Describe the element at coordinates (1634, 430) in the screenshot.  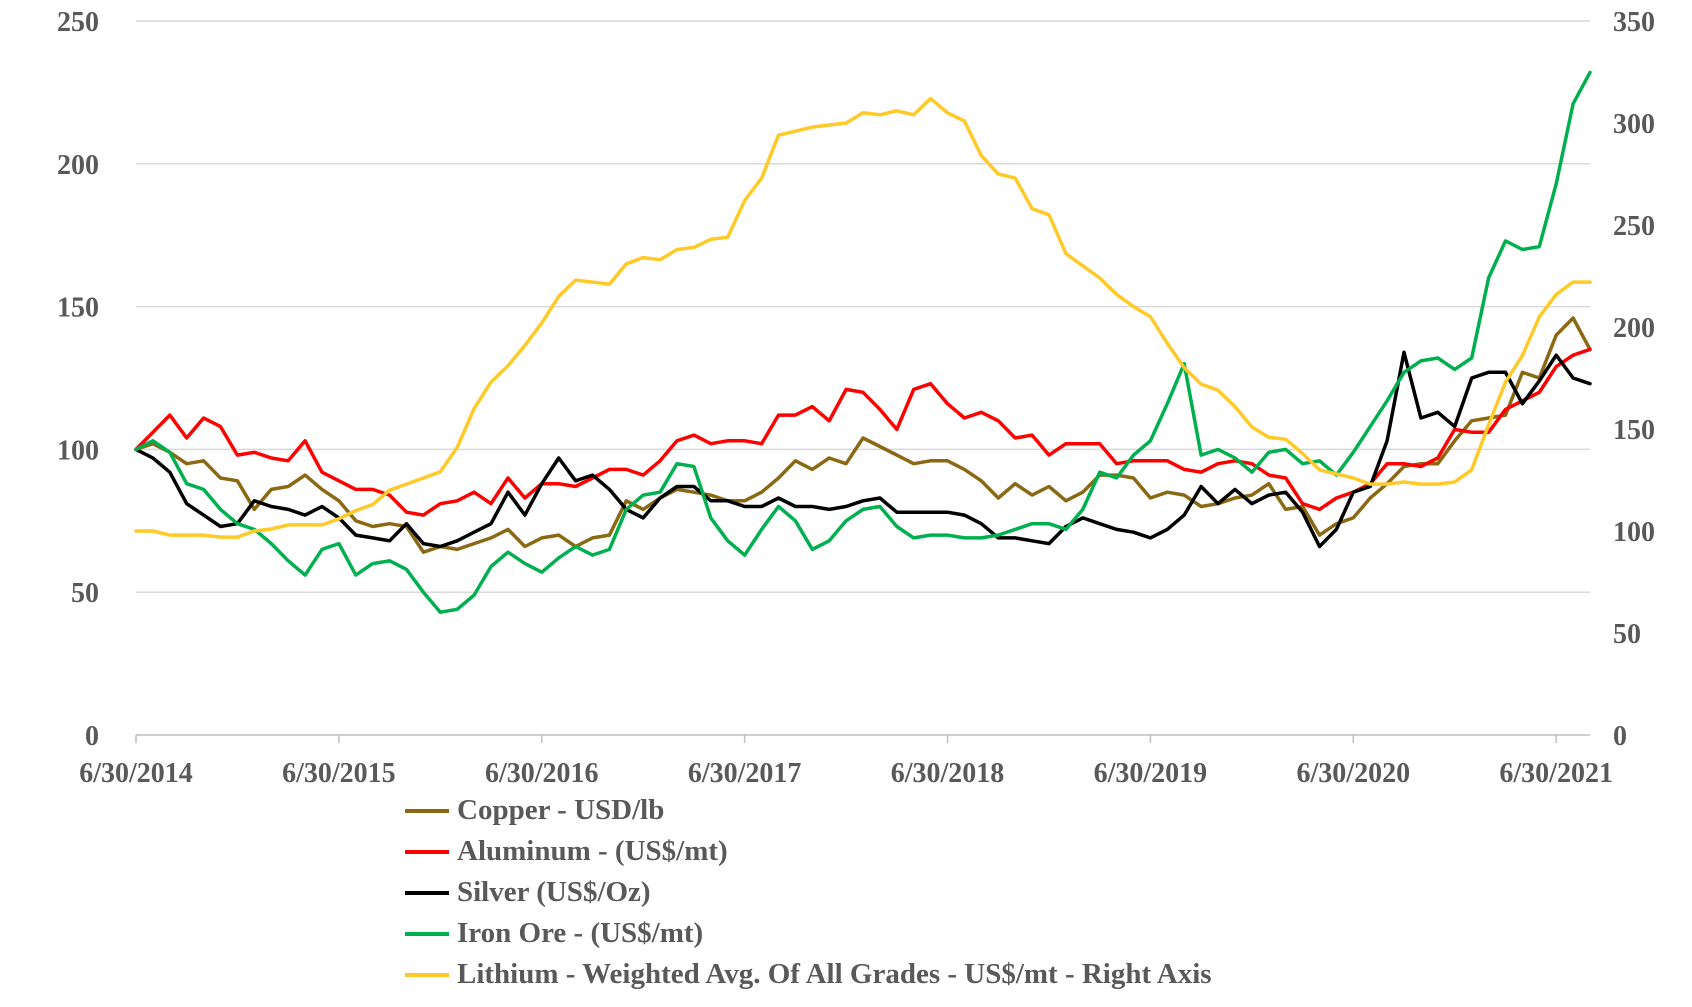
I see `y-right-tick-label: 150` at that location.